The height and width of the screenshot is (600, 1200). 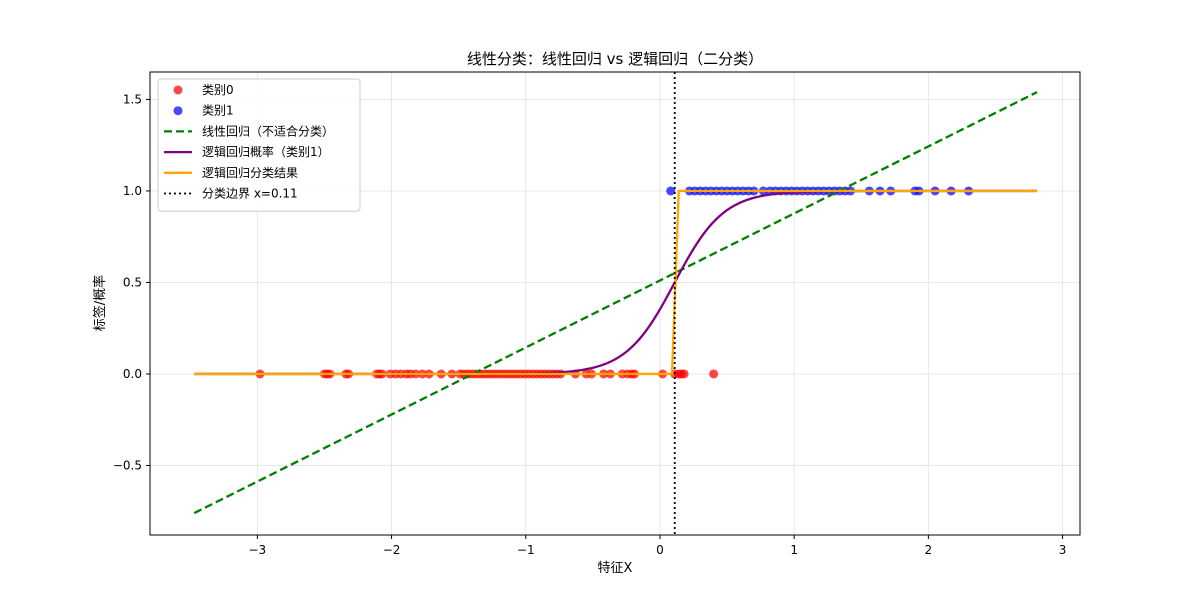 I want to click on y-axis-label: 标签/概率, so click(x=100, y=303).